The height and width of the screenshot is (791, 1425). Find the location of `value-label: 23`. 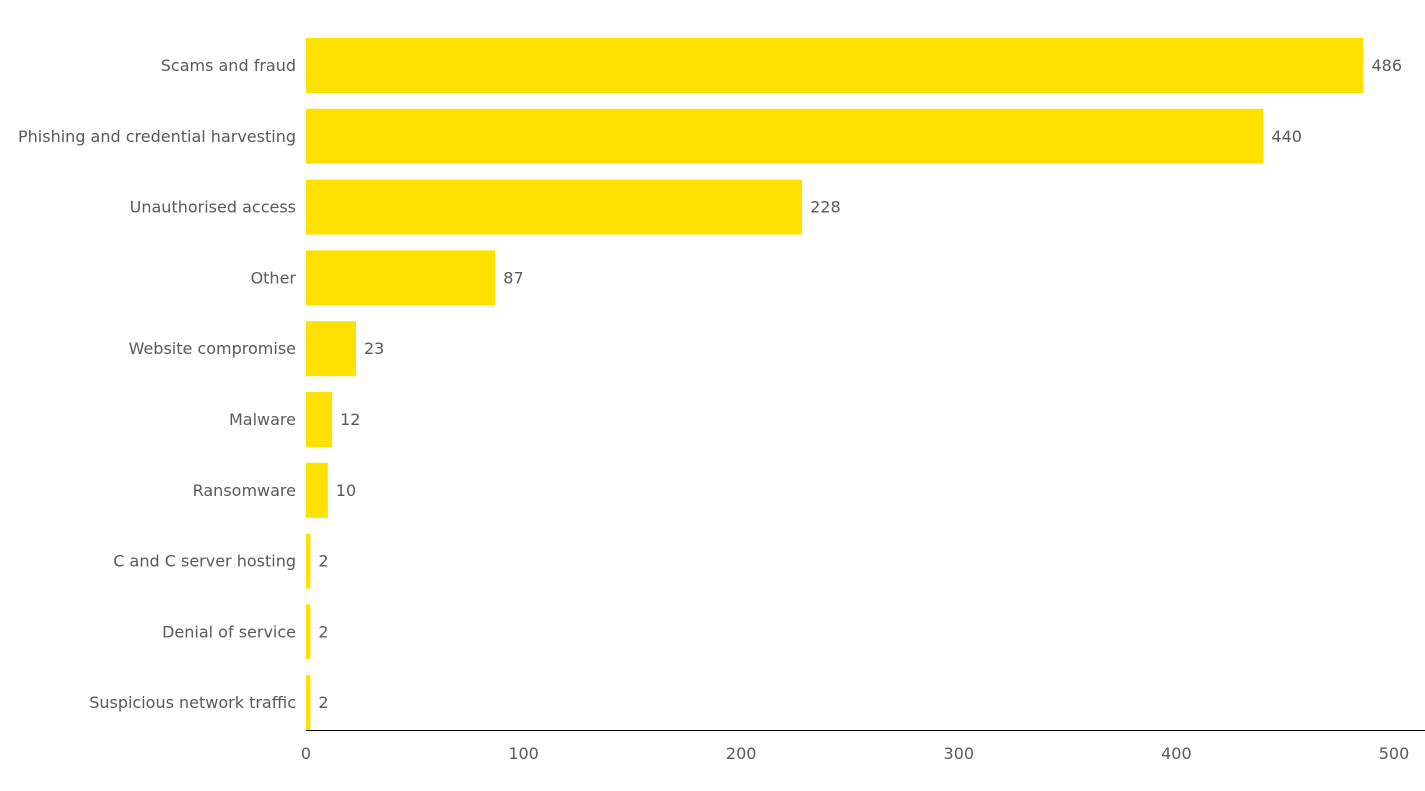

value-label: 23 is located at coordinates (374, 348).